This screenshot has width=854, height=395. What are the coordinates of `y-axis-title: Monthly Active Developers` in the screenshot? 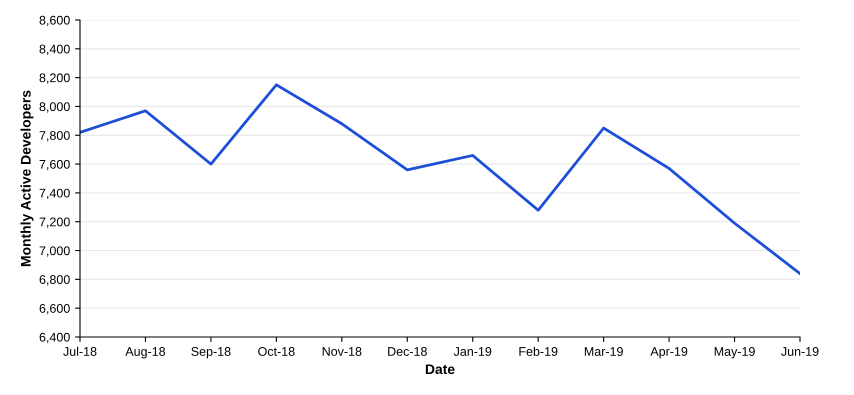 It's located at (27, 178).